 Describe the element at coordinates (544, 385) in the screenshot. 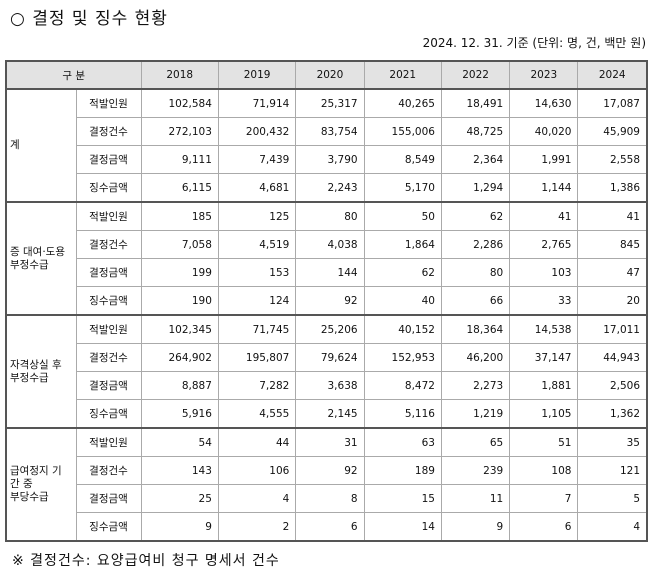

I see `cell: 1,881` at that location.